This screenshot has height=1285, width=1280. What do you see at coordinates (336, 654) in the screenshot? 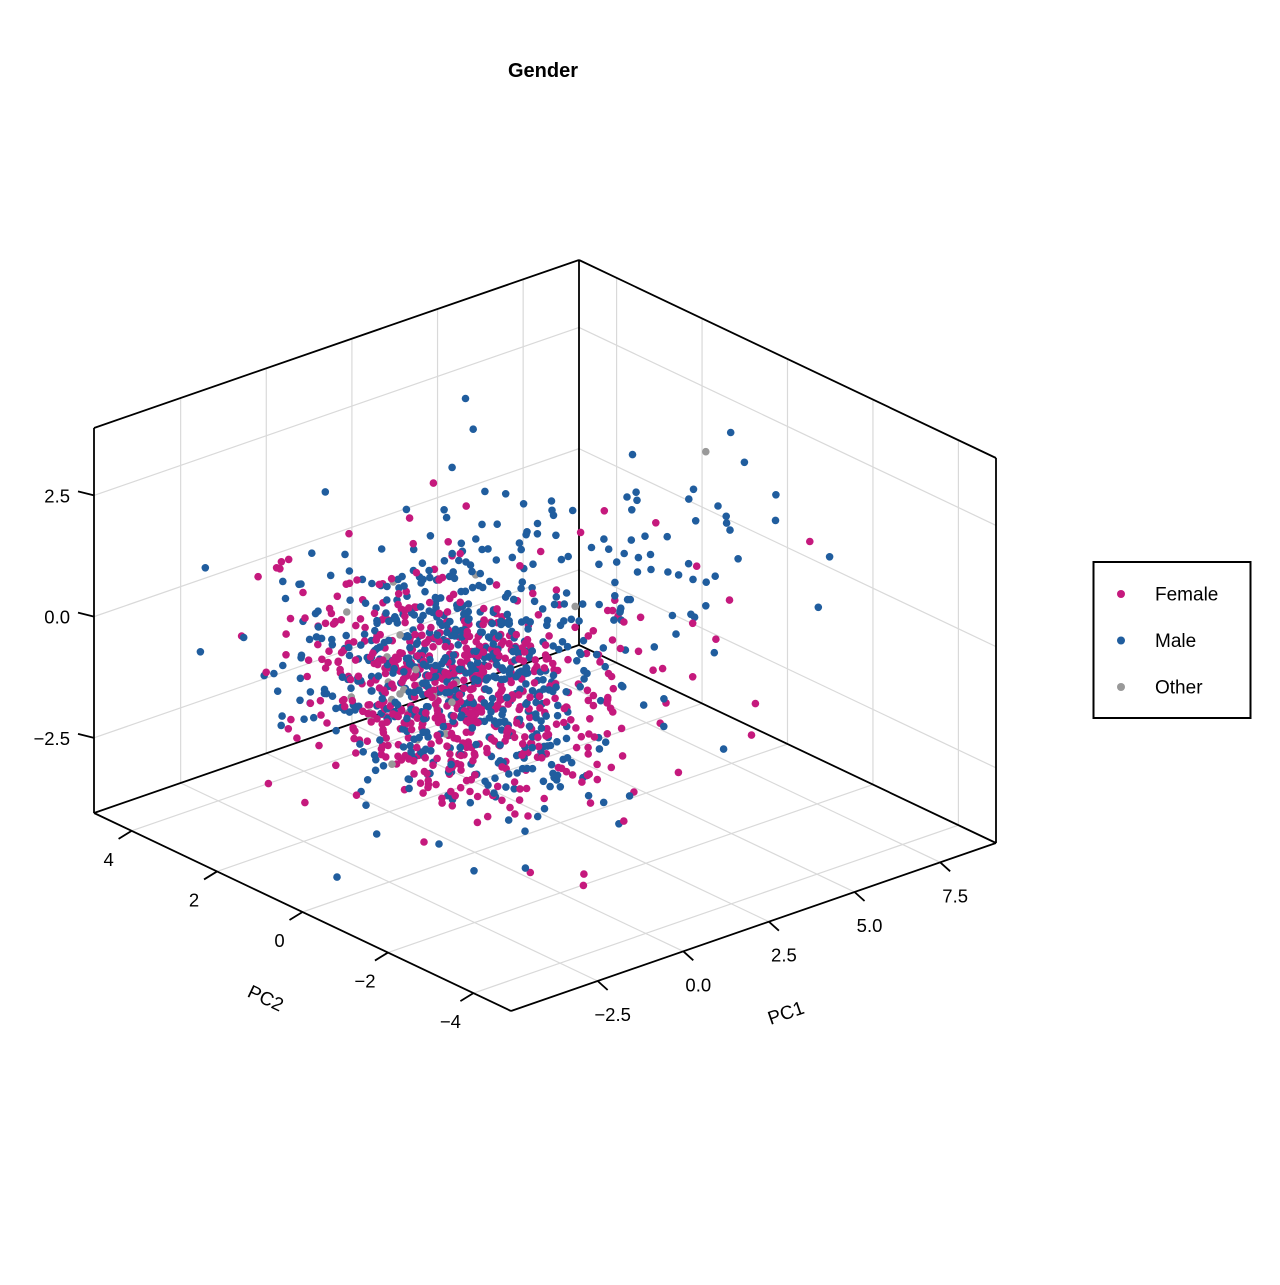
I see `grid-line-z-left` at bounding box center [336, 654].